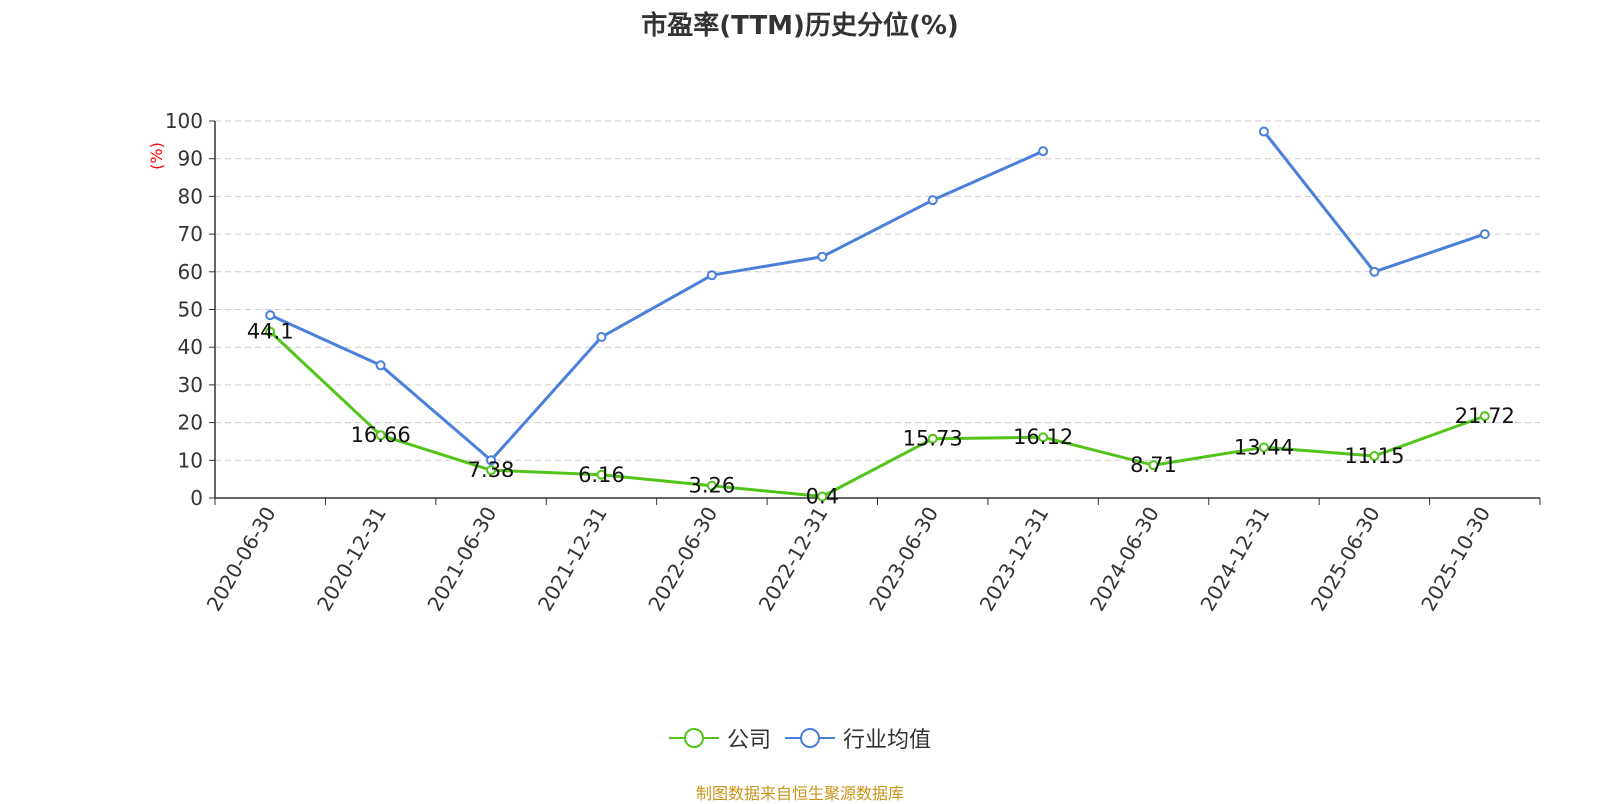 The width and height of the screenshot is (1600, 804). I want to click on data-label: 13.44, so click(1264, 447).